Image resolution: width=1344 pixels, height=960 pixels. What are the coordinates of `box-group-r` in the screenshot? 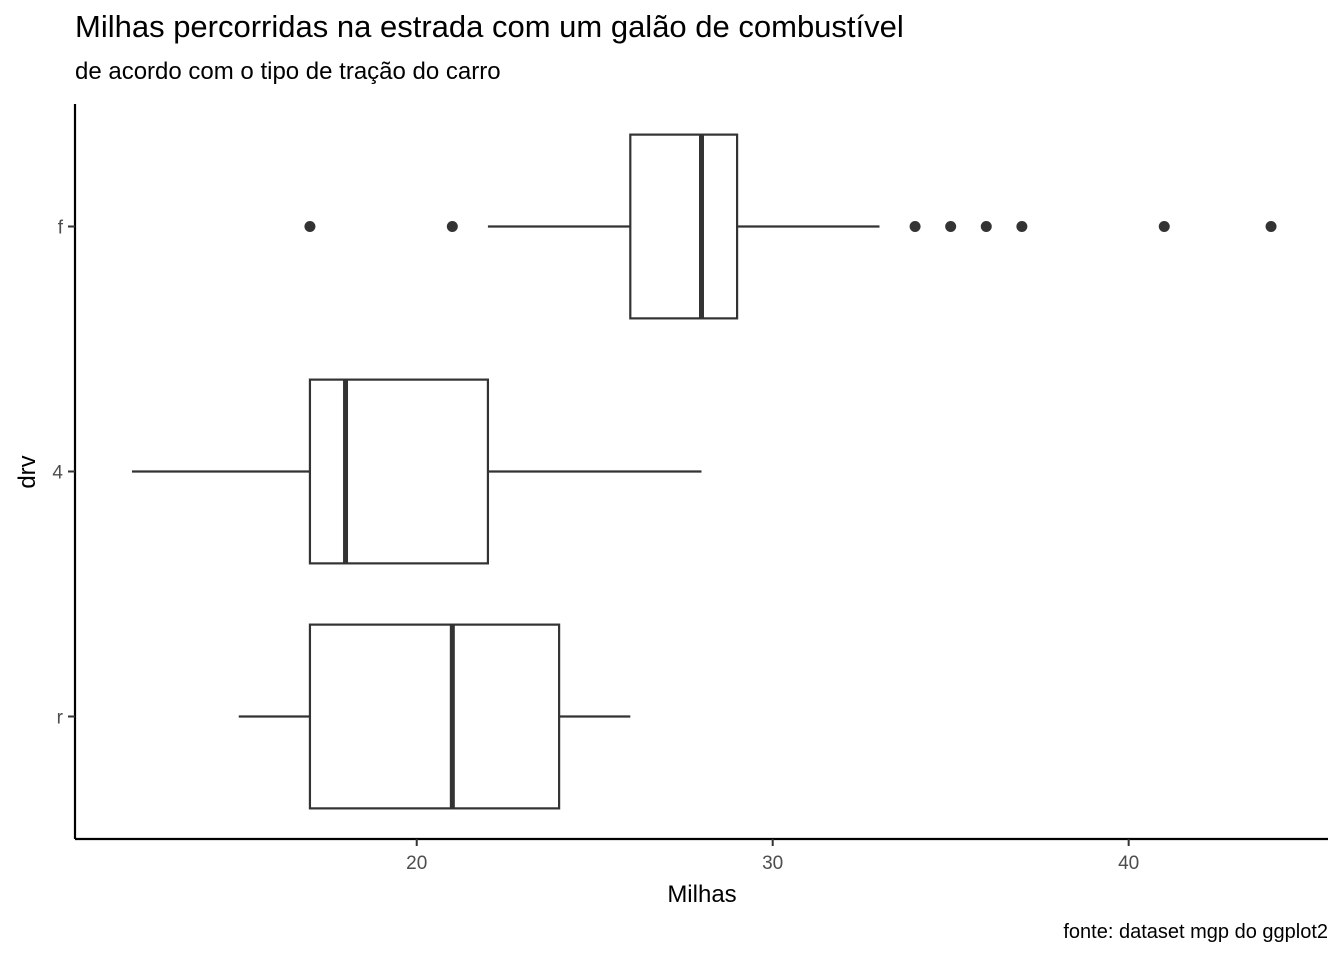 It's located at (434, 716).